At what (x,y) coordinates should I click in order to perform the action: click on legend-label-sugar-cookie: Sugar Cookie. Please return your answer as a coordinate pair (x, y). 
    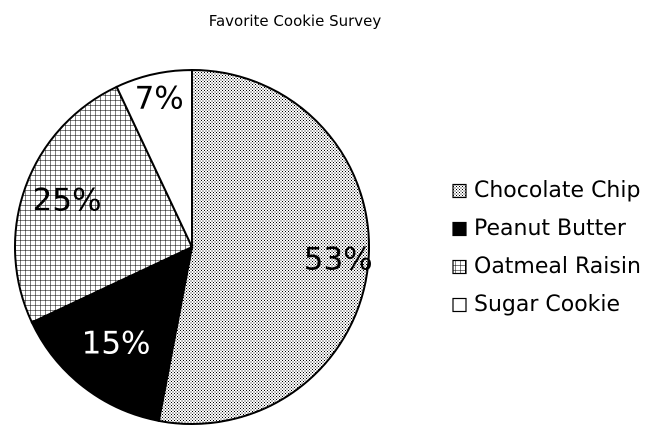
    Looking at the image, I should click on (547, 304).